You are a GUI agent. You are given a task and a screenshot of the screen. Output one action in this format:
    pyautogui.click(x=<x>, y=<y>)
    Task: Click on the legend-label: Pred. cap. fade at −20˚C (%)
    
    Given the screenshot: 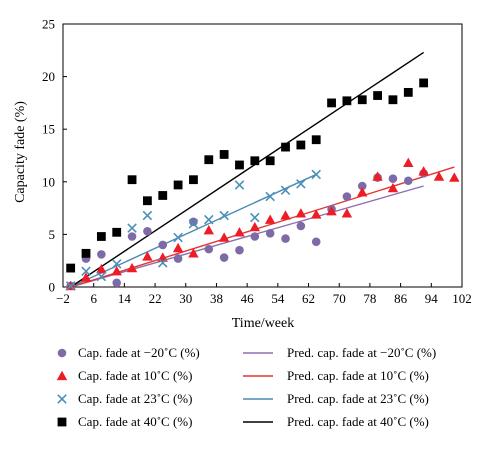 What is the action you would take?
    pyautogui.click(x=361, y=352)
    